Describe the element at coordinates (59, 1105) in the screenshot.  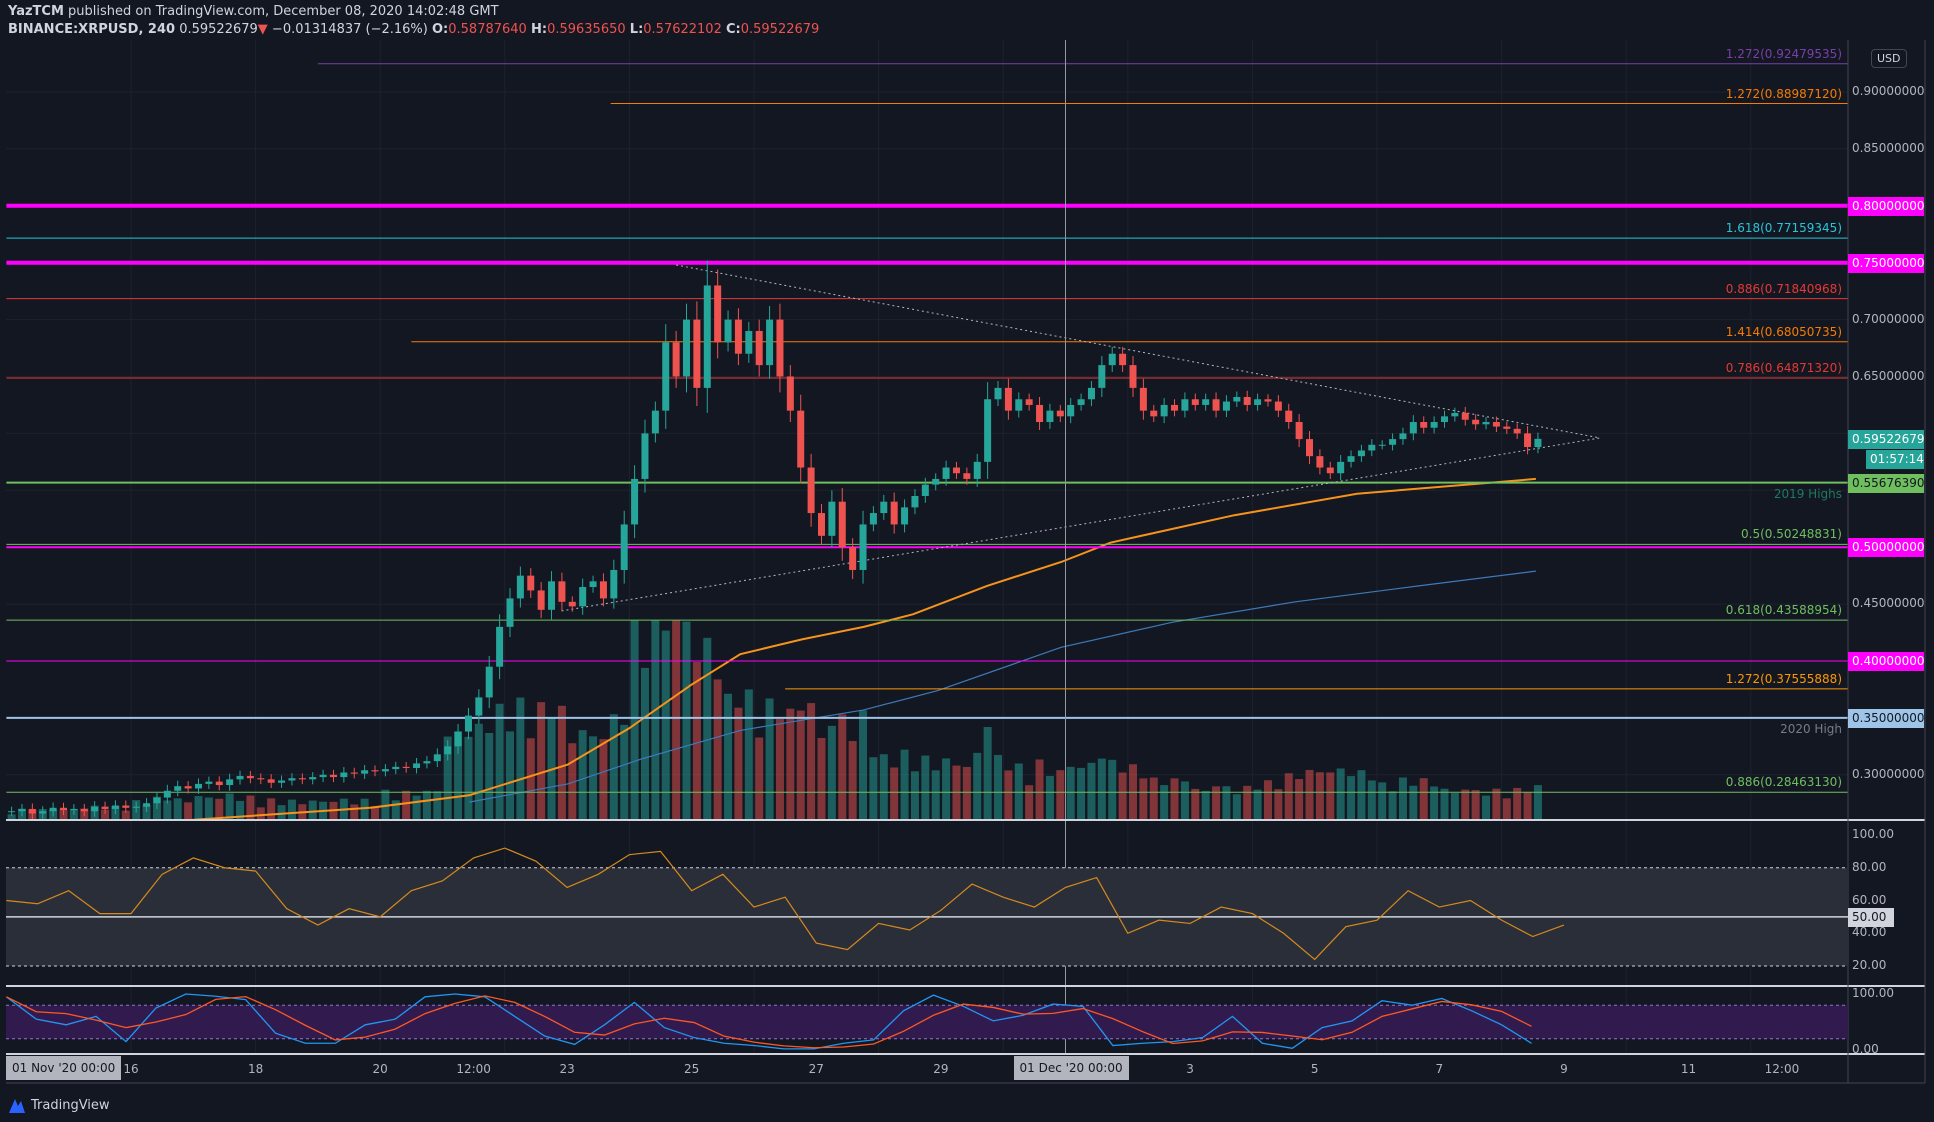
I see `tradingview-logo: TradingView` at that location.